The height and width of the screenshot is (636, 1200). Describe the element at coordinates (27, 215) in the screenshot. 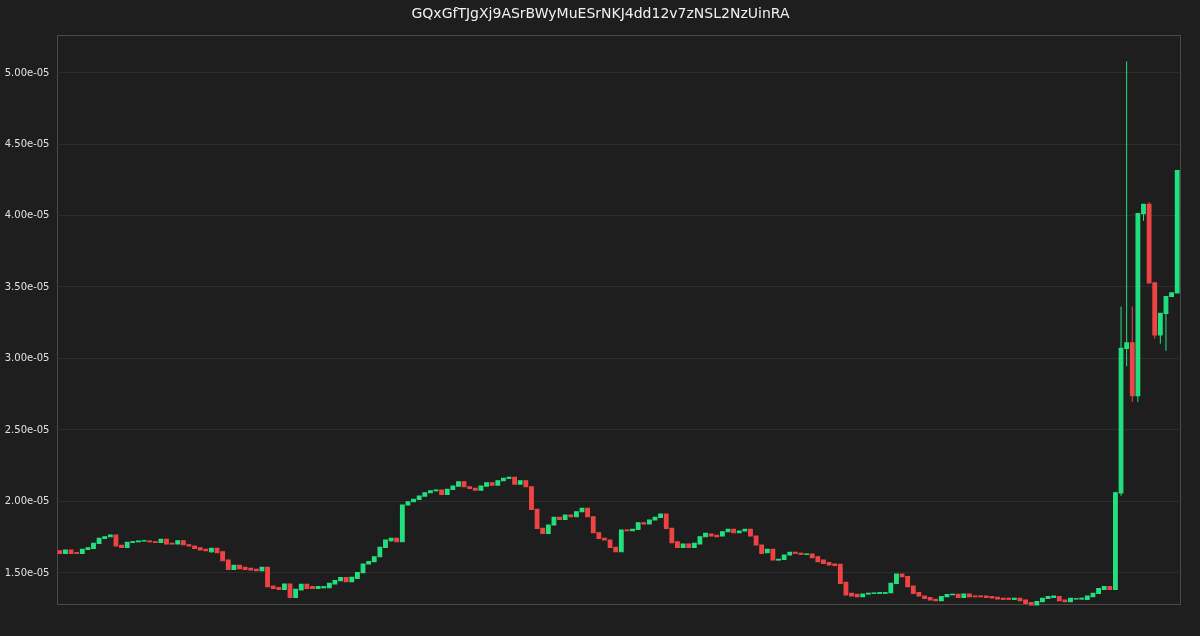

I see `y-tick-label: 4.00e-05` at that location.